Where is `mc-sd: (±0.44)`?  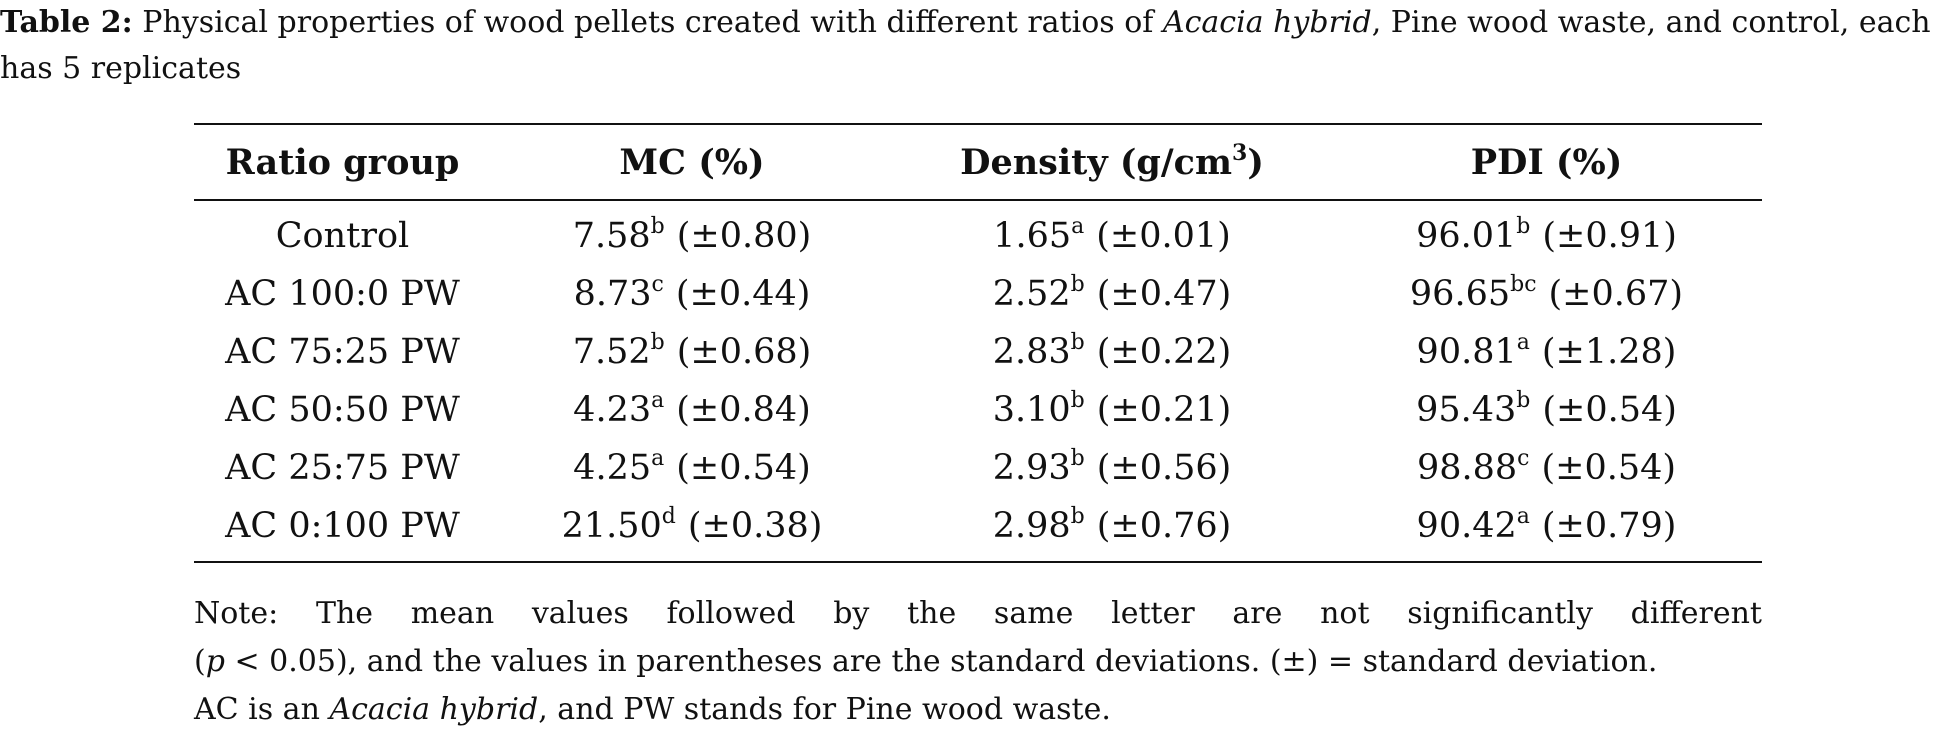
mc-sd: (±0.44) is located at coordinates (743, 294).